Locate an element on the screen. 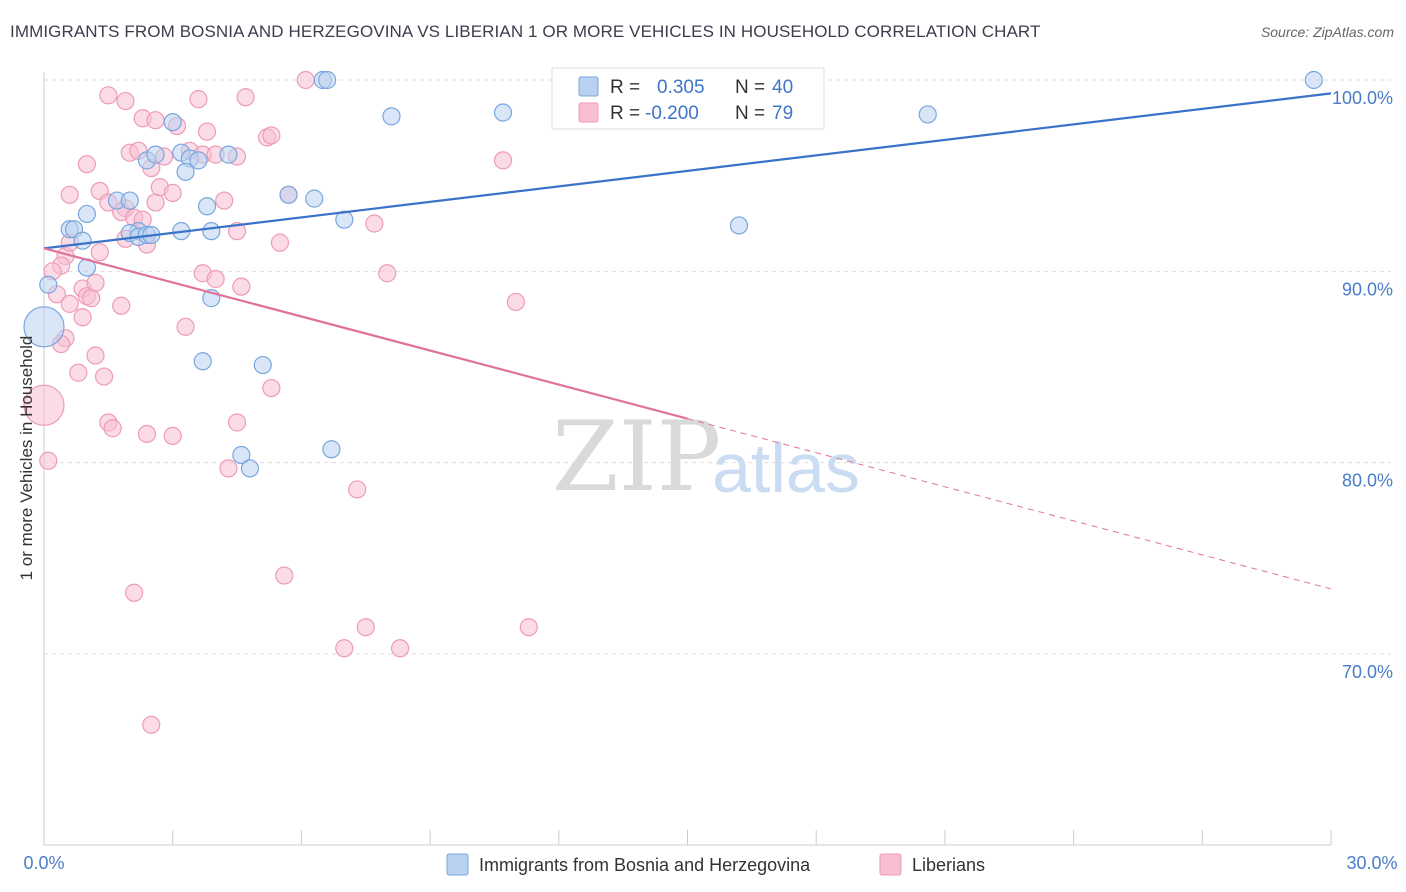  y-tick-labels: 100.0% 90.0% 80.0% 70.0% is located at coordinates (1362, 385).